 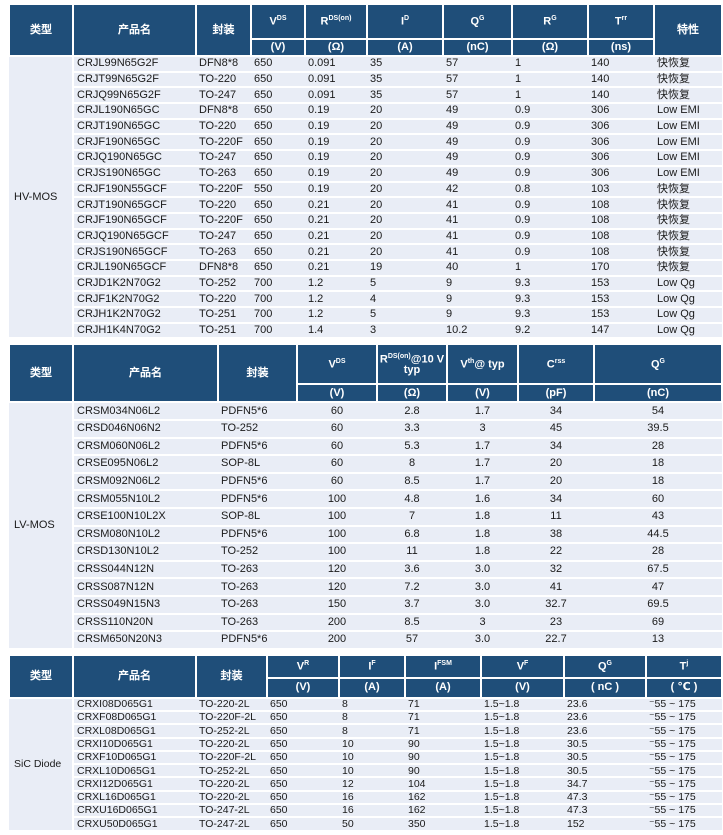 I want to click on cell: CRJF190N65GC, so click(x=134, y=143).